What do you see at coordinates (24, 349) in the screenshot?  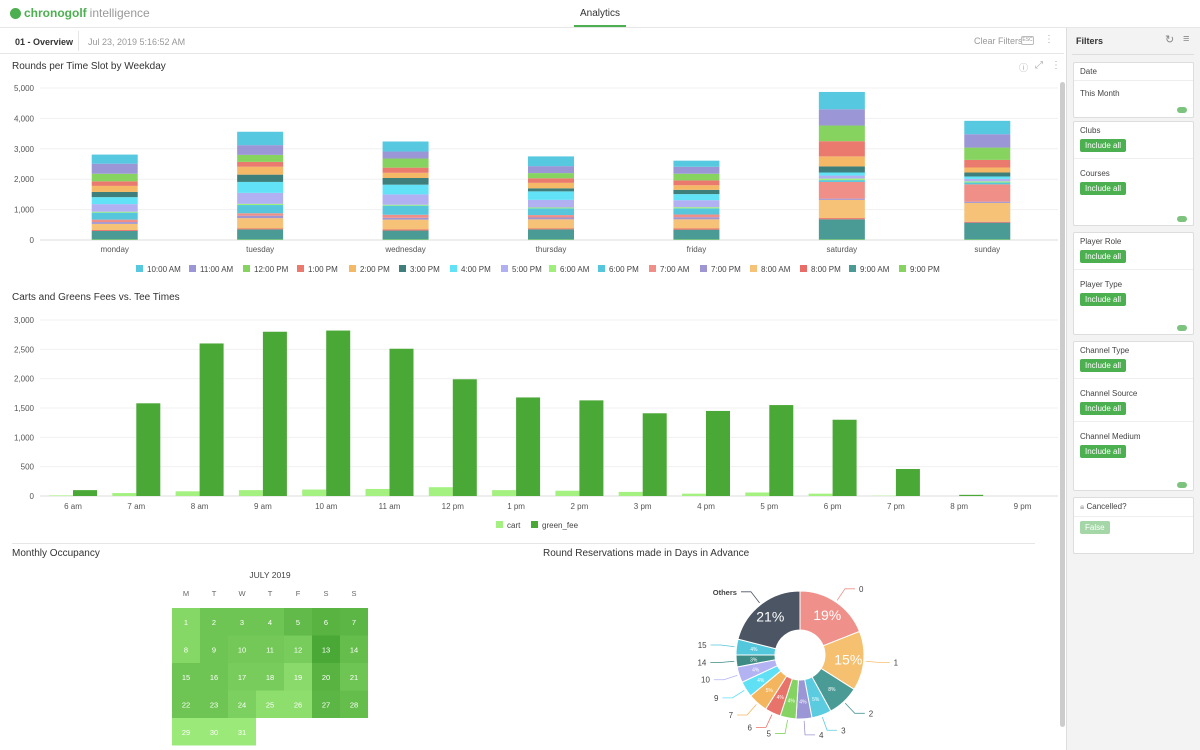 I see `y-tick-label: 2,500` at bounding box center [24, 349].